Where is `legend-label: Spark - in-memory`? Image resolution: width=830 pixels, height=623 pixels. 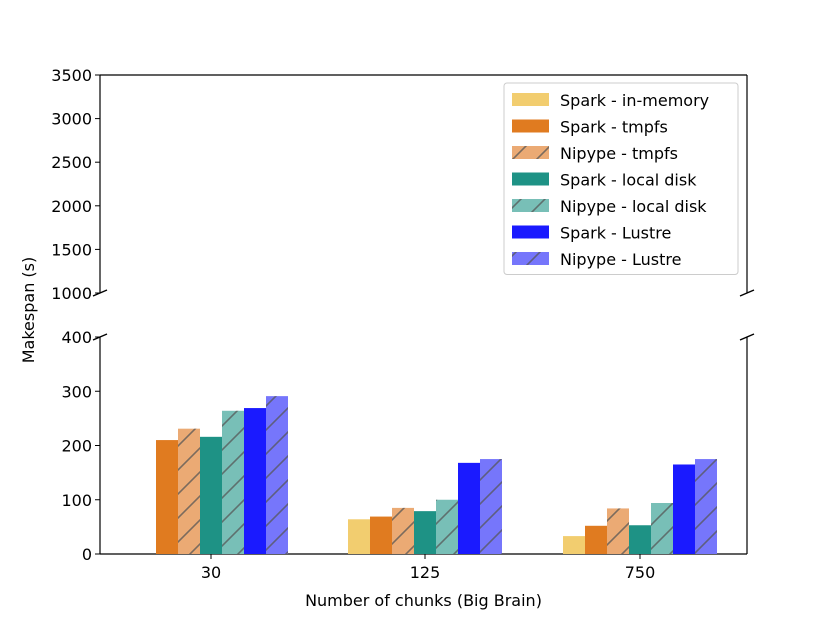
legend-label: Spark - in-memory is located at coordinates (634, 100).